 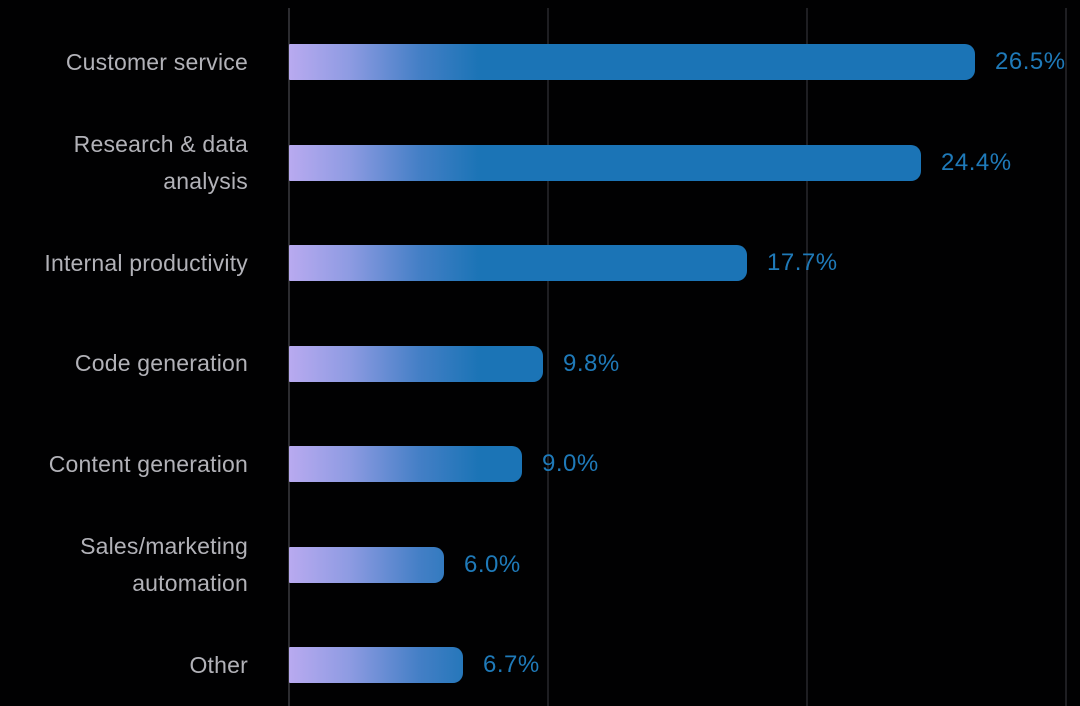 I want to click on value-label: 6.0%, so click(x=492, y=564).